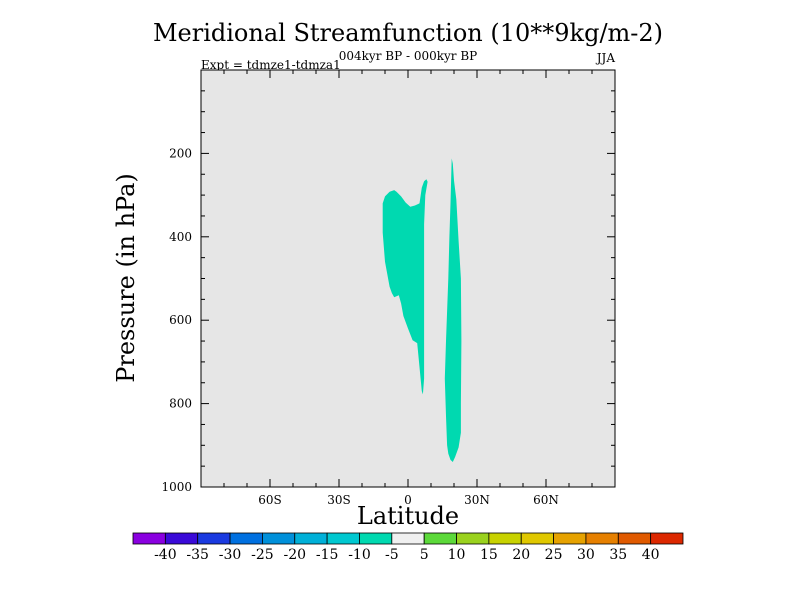  Describe the element at coordinates (605, 58) in the screenshot. I see `season-label: JJA` at that location.